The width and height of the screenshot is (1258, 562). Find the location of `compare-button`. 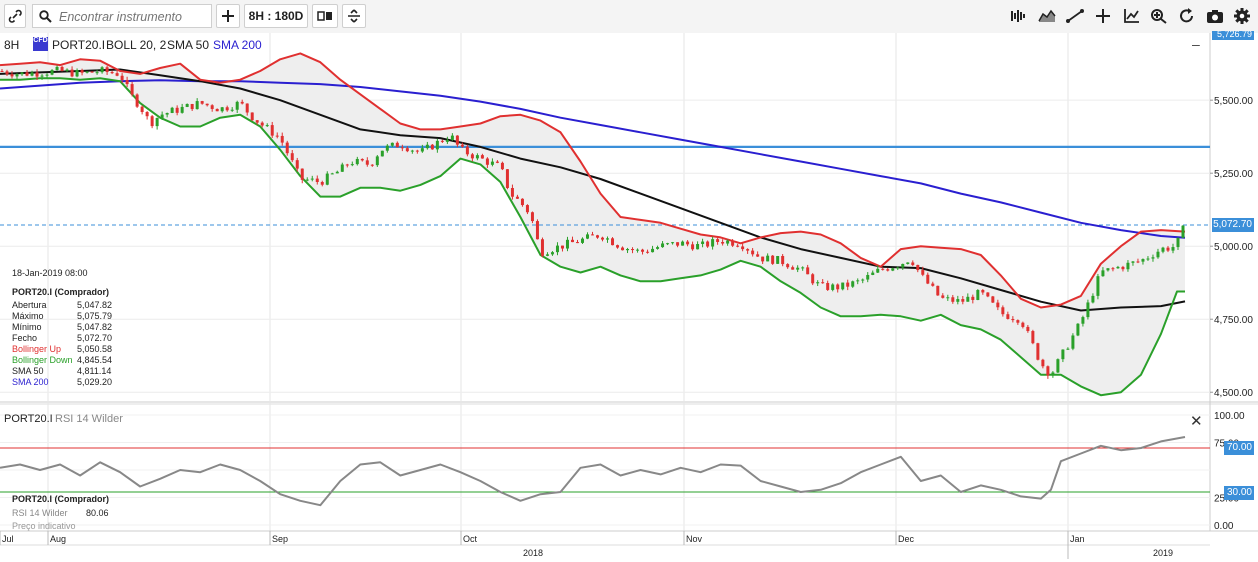

compare-button is located at coordinates (354, 16).